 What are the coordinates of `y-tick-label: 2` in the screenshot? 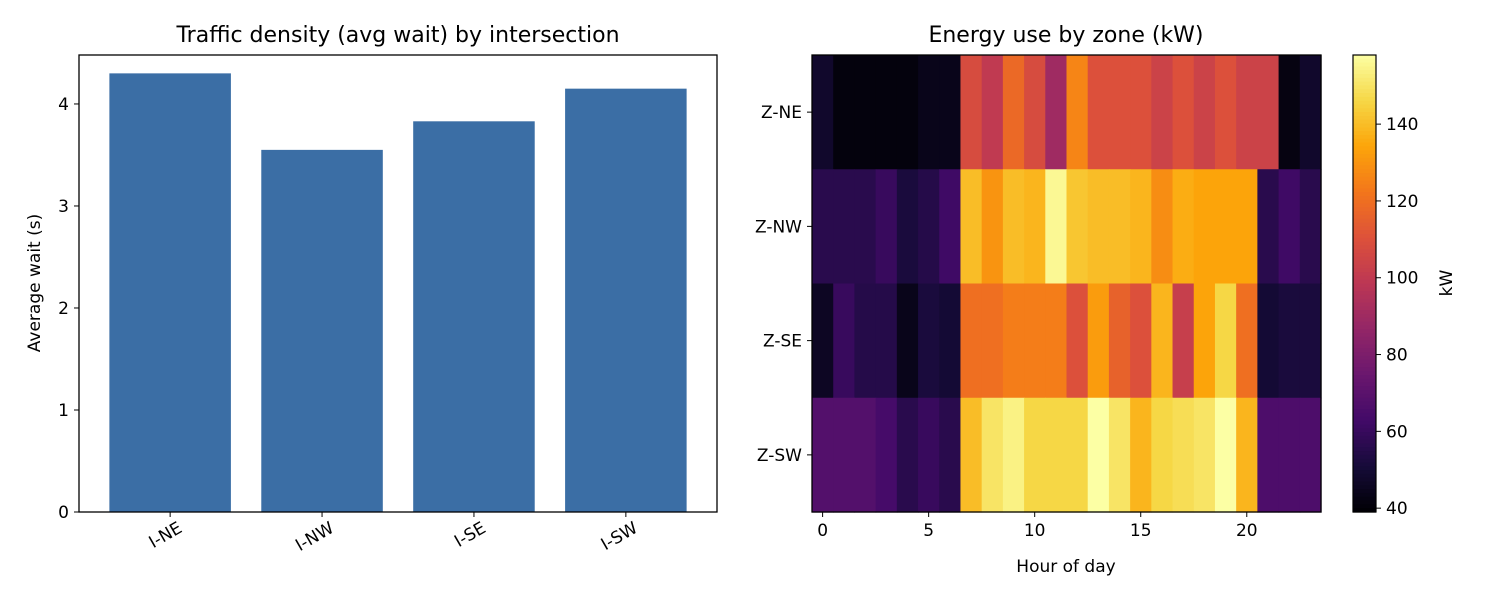 It's located at (63, 309).